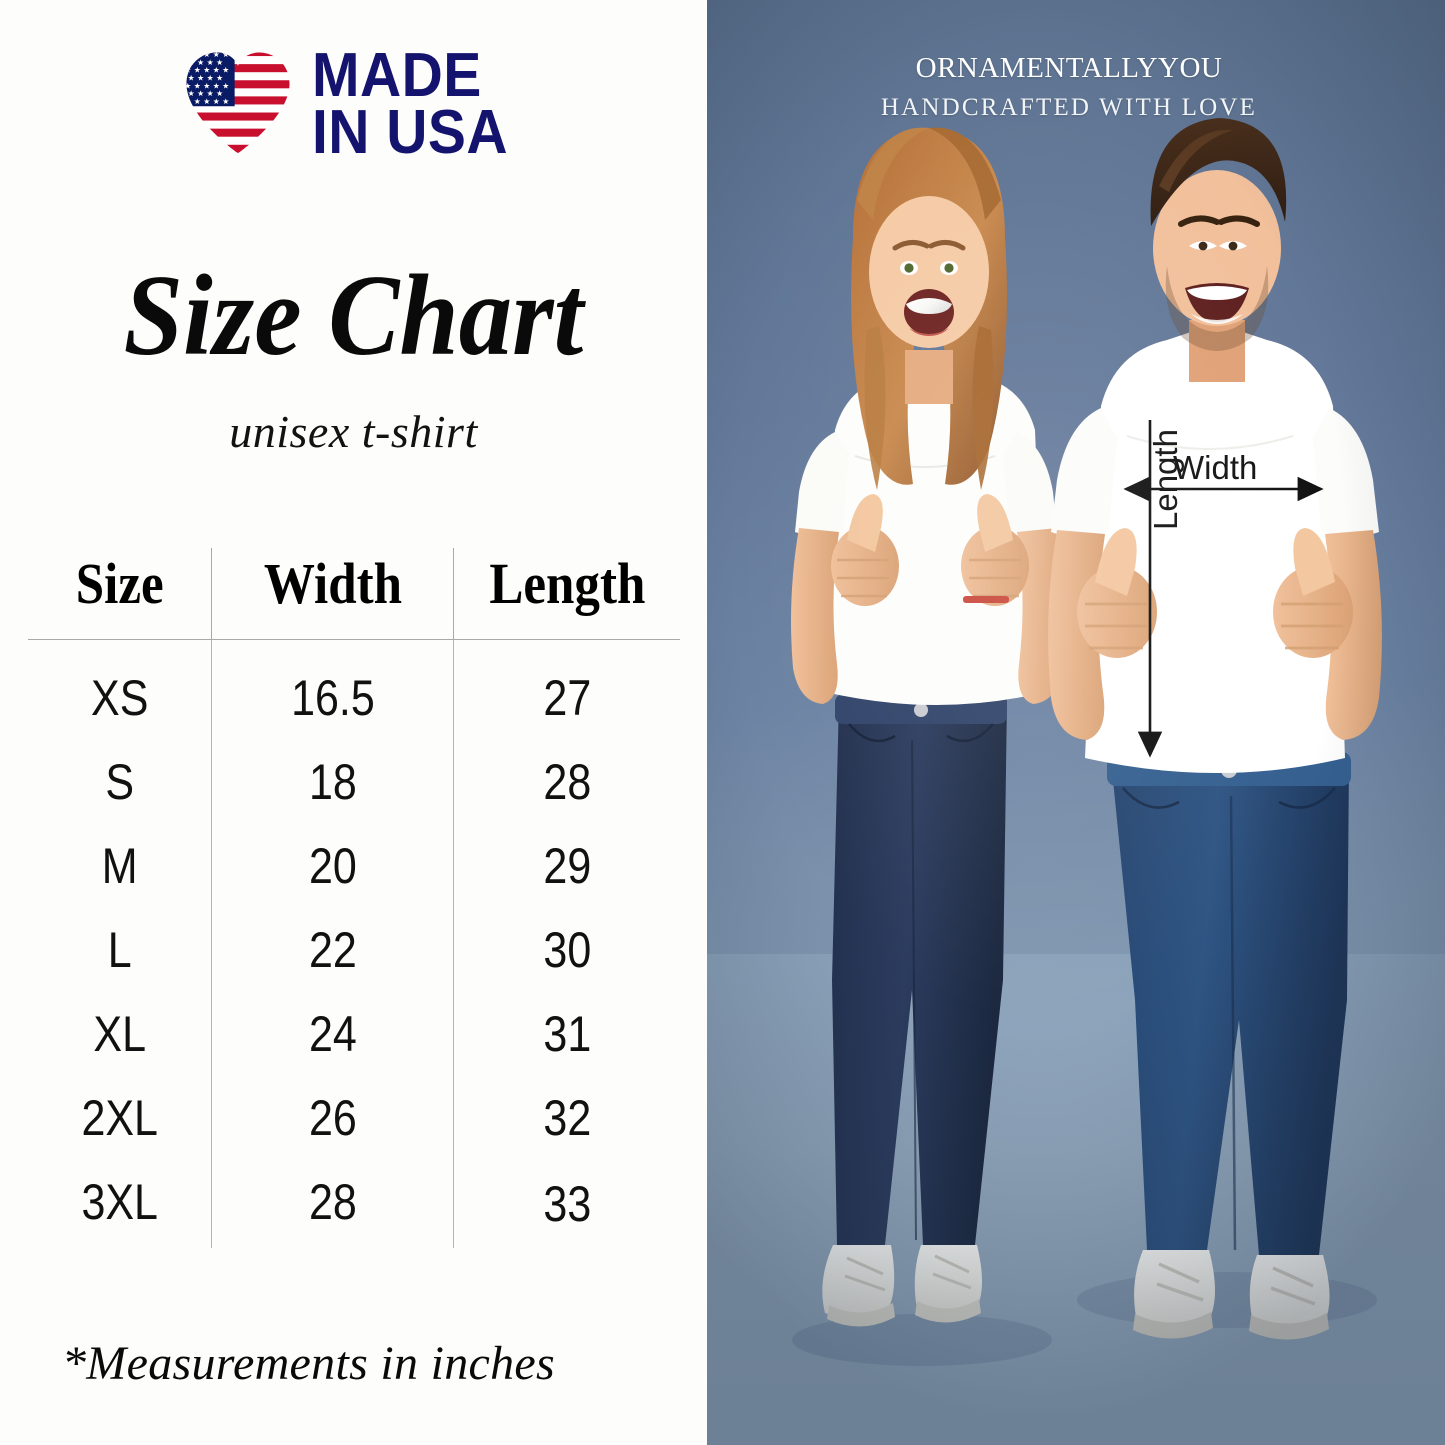  I want to click on cell-width: 24, so click(333, 1034).